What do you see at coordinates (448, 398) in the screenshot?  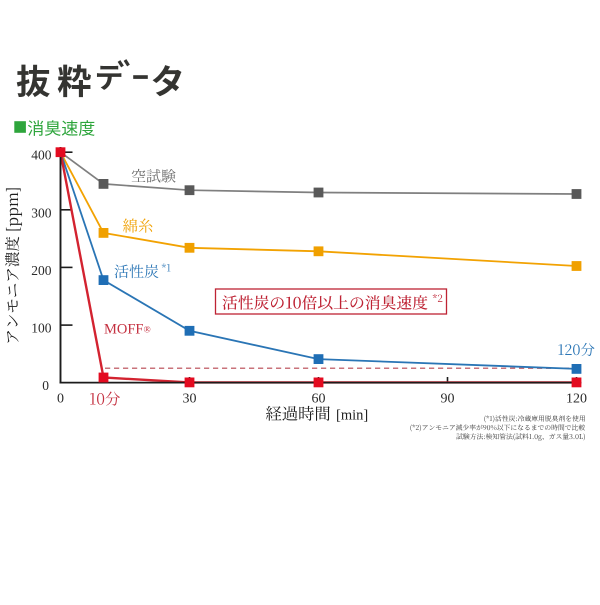 I see `svg-text: 90` at bounding box center [448, 398].